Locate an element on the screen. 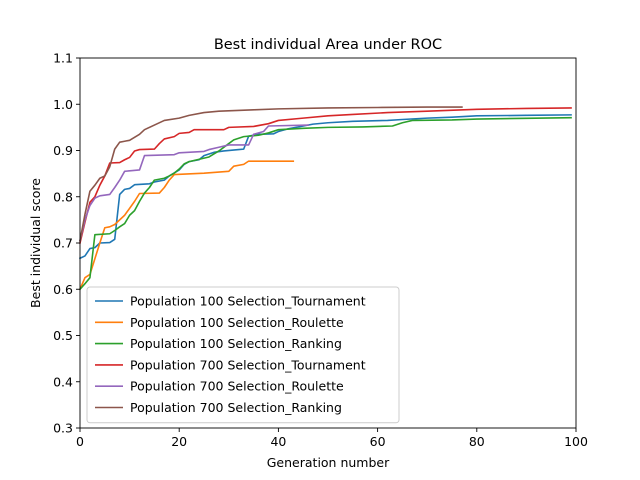 This screenshot has height=480, width=640. legend-label: Population 700 Selection_Tournament is located at coordinates (248, 364).